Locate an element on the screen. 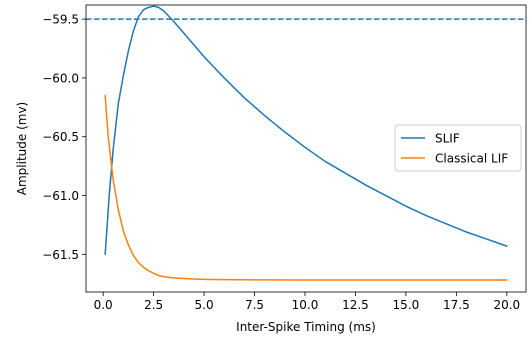 The width and height of the screenshot is (531, 342). legend-label-classical-lif: Classical LIF is located at coordinates (471, 159).